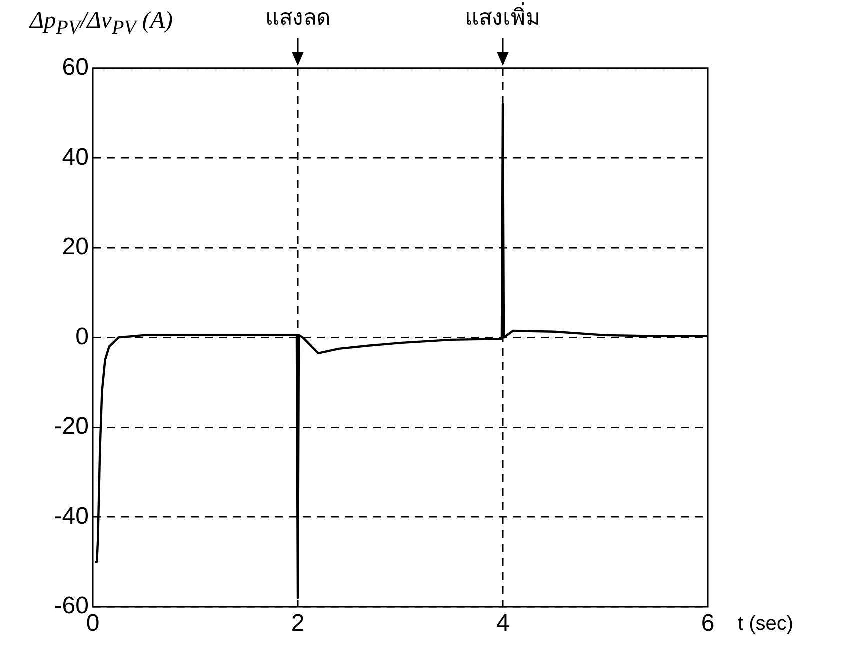 This screenshot has width=868, height=663. I want to click on ref-line-label: แสงลด, so click(298, 19).